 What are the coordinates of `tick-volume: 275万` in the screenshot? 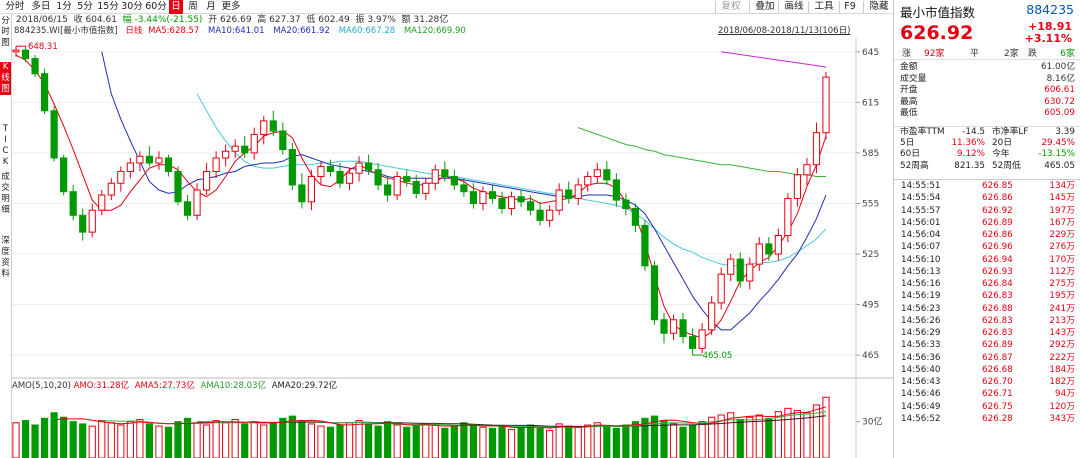 It's located at (1062, 284).